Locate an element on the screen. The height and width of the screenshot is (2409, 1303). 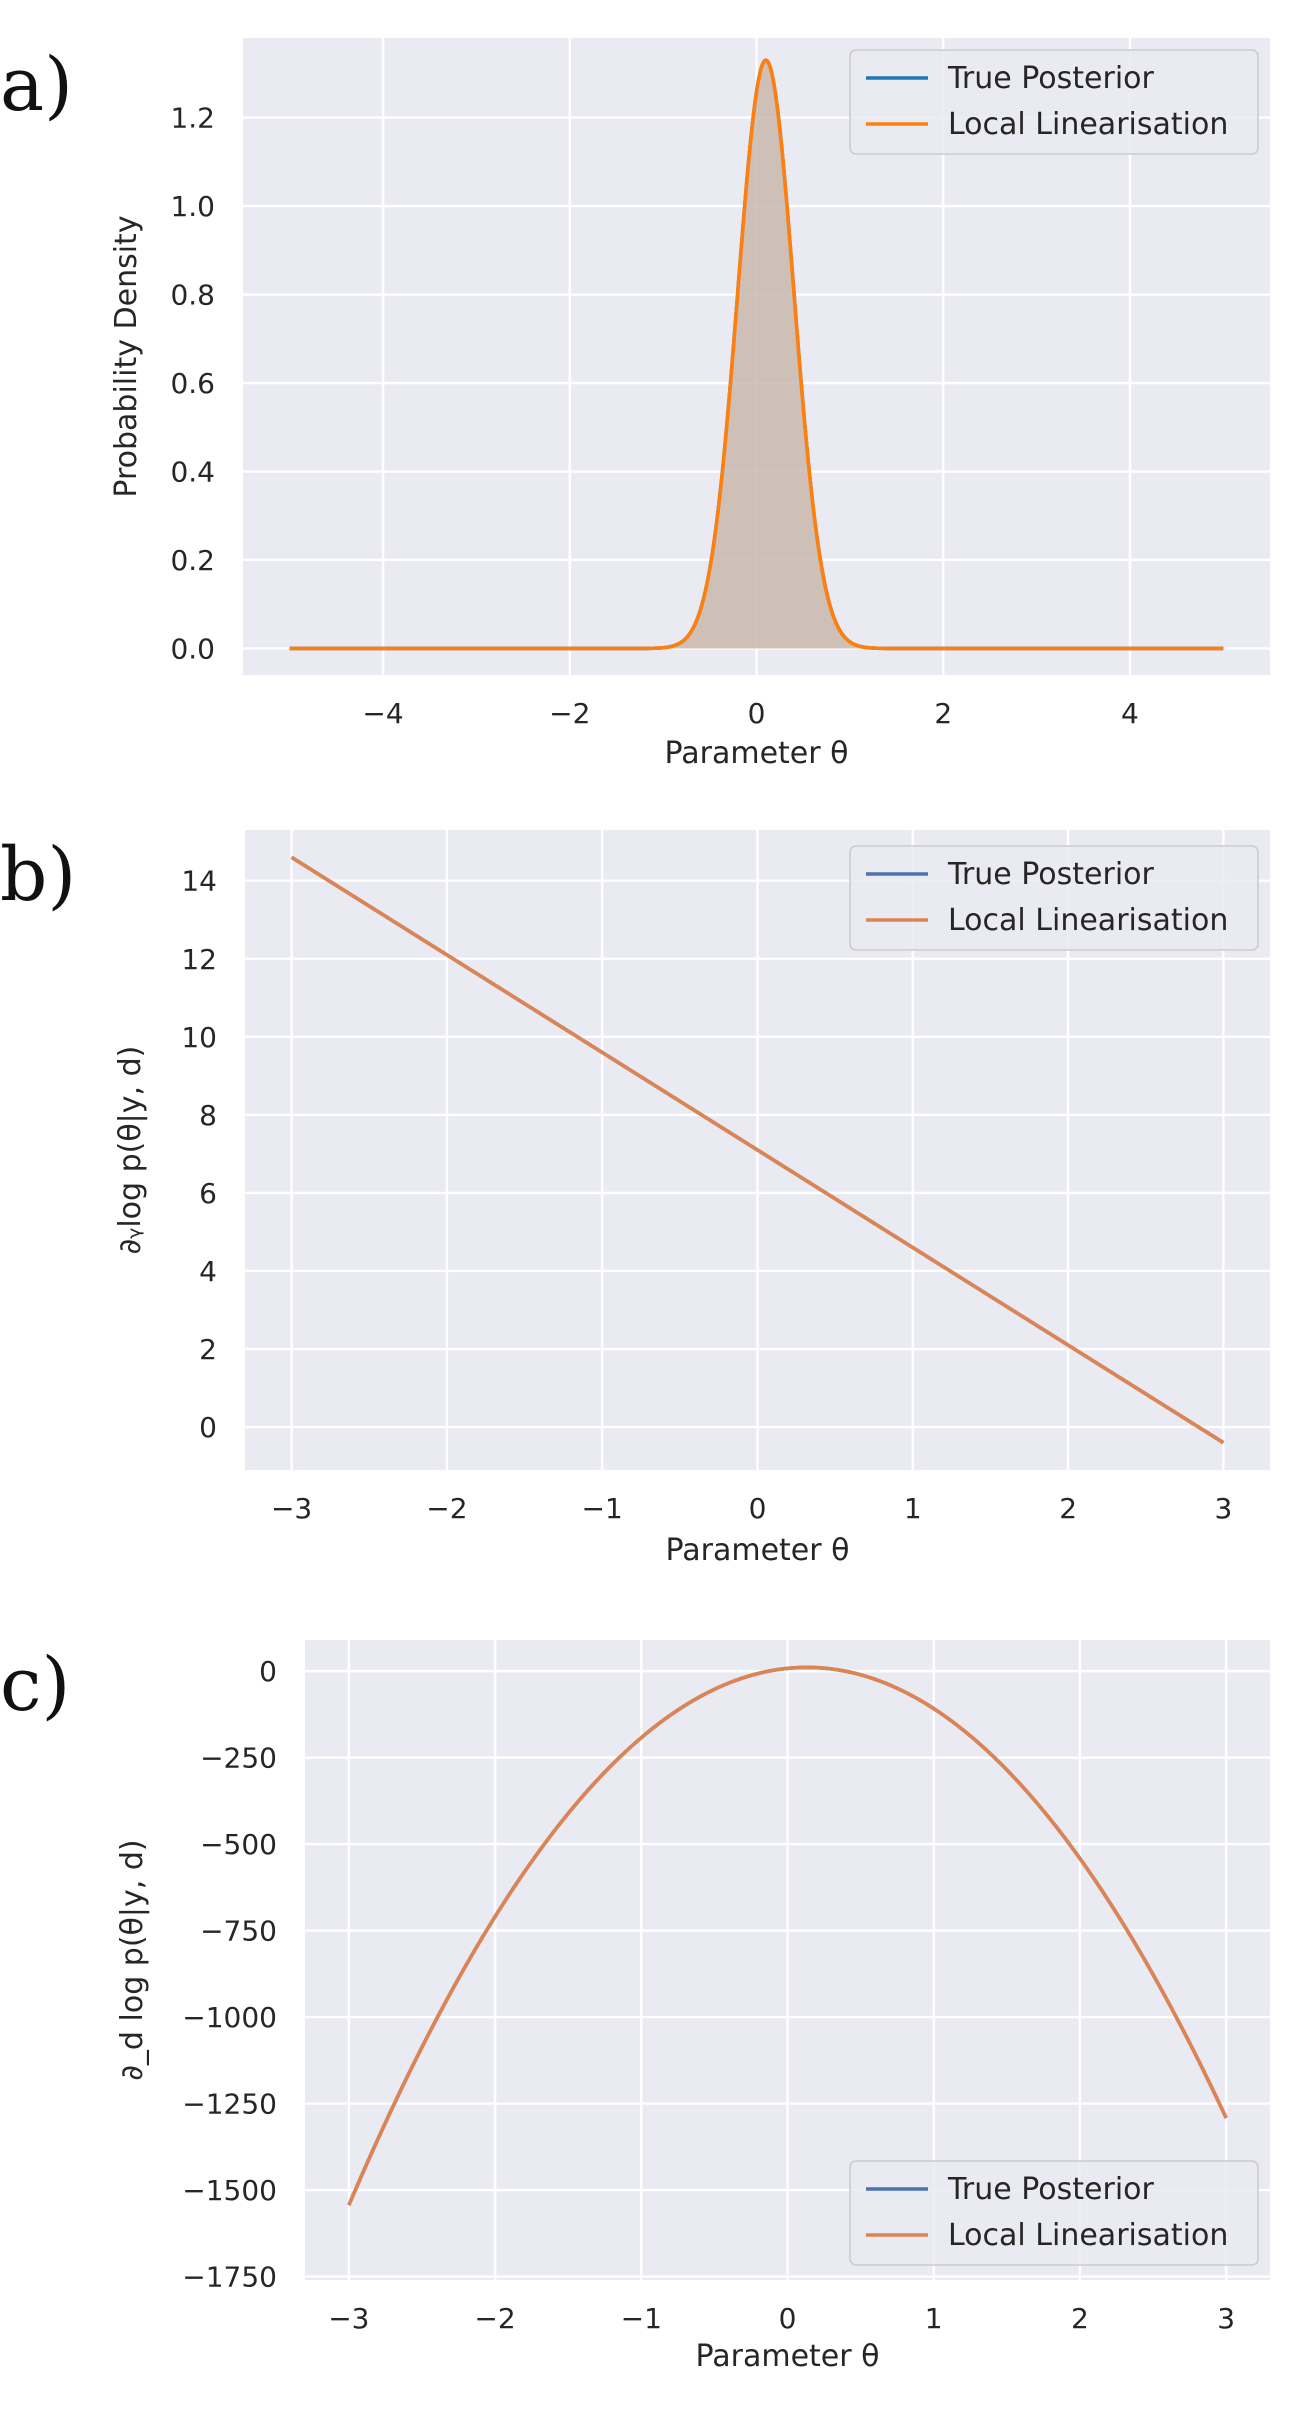
panel-letter: b) is located at coordinates (38, 875).